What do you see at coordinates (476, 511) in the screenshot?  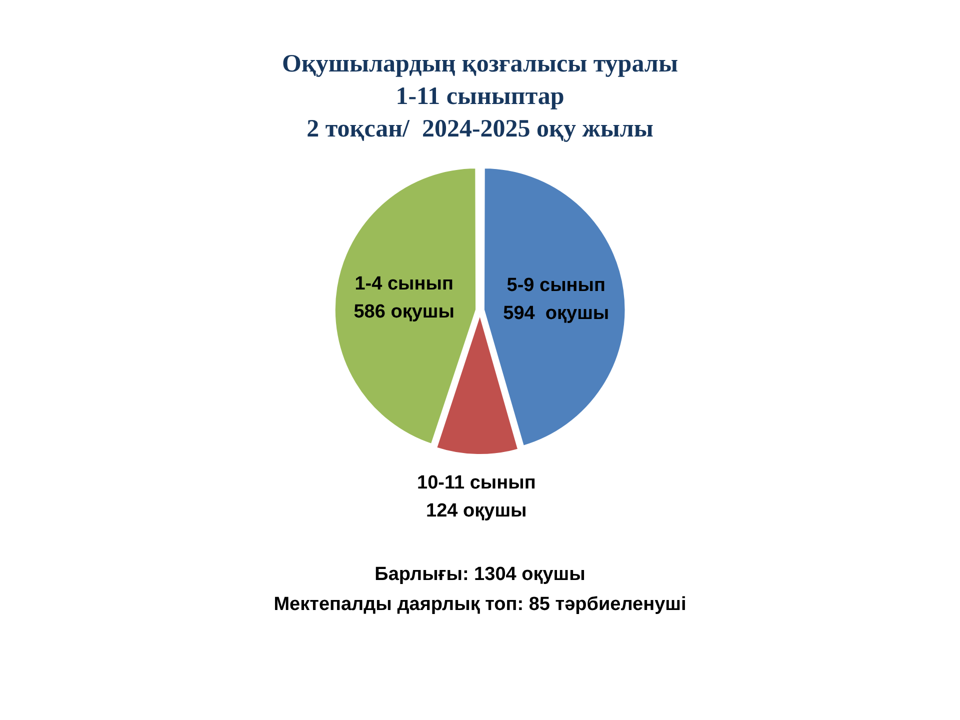 I see `data-label: 124 оқушы` at bounding box center [476, 511].